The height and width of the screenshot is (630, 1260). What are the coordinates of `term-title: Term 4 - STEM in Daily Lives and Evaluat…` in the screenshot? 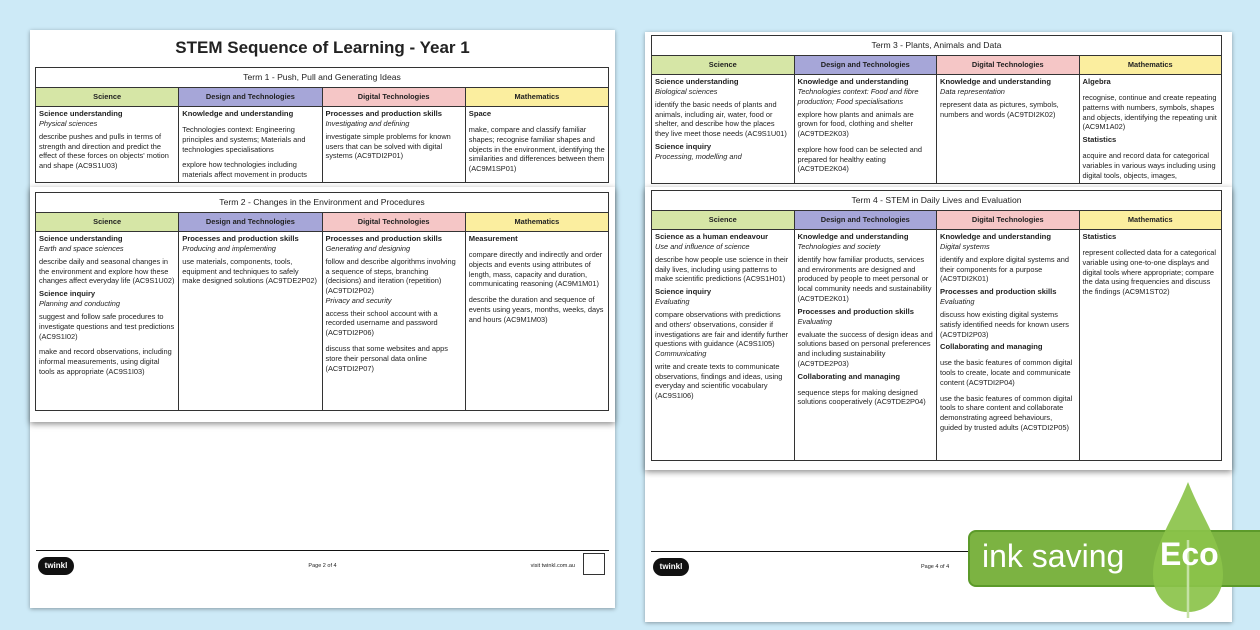 It's located at (936, 200).